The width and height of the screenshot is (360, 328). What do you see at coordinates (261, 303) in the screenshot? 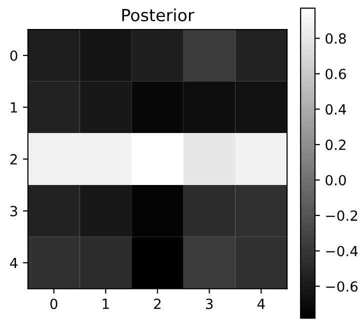
I see `x-tick-label: 4` at bounding box center [261, 303].